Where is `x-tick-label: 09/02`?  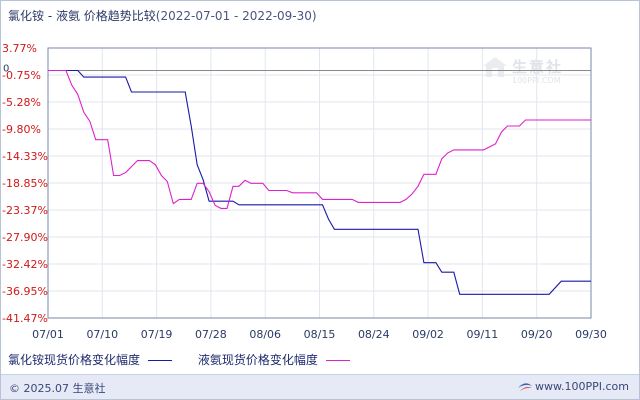
x-tick-label: 09/02 is located at coordinates (428, 334).